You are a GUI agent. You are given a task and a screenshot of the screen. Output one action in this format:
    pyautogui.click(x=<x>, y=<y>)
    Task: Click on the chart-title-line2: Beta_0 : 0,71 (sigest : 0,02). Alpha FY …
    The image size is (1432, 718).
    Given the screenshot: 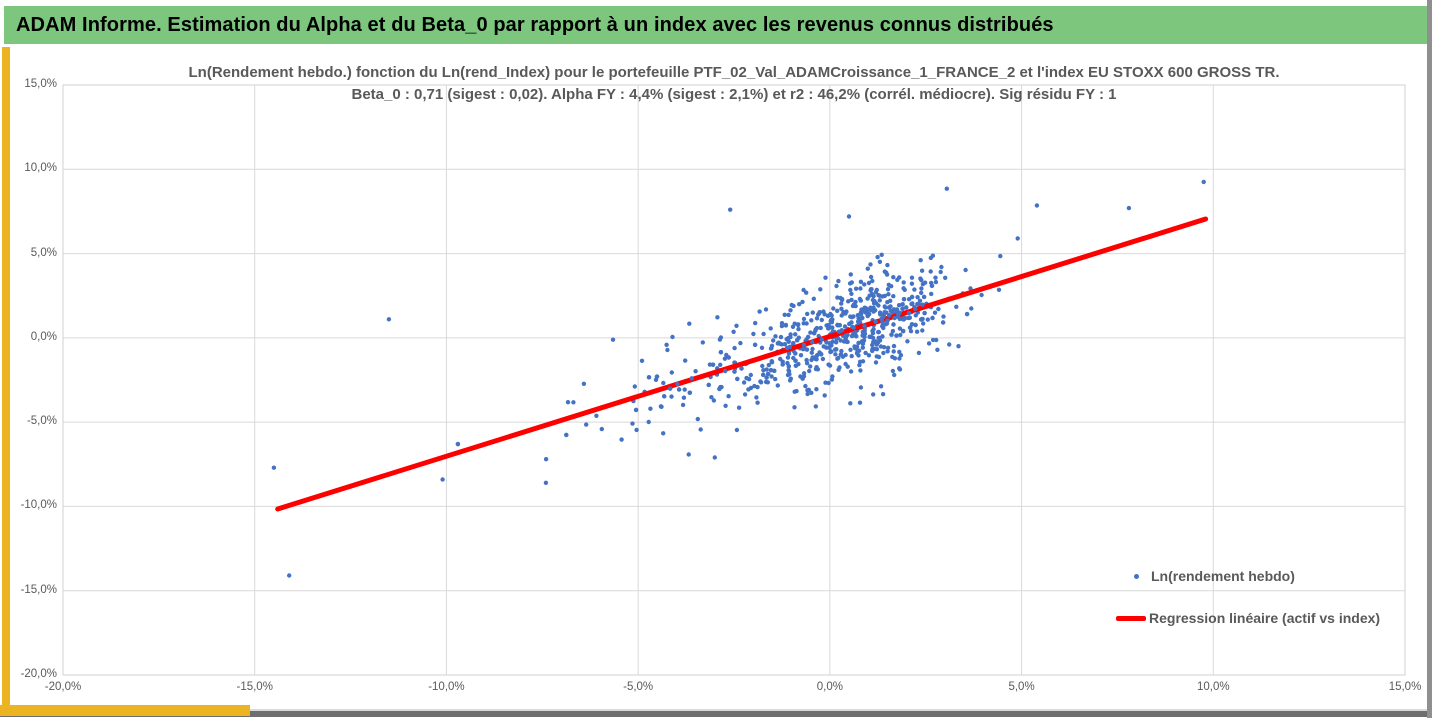 What is the action you would take?
    pyautogui.click(x=734, y=94)
    